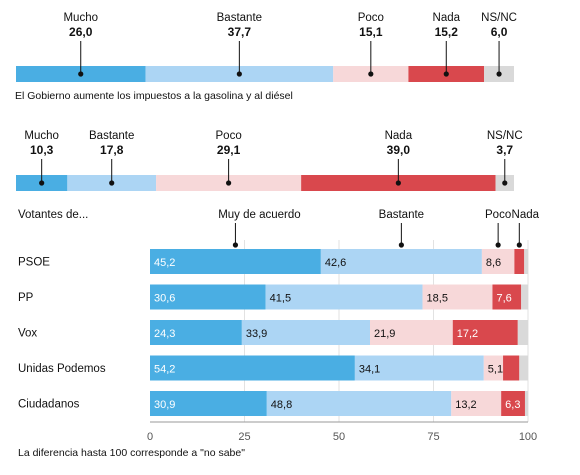 Image resolution: width=580 pixels, height=475 pixels. What do you see at coordinates (419, 368) in the screenshot?
I see `bar-unidas-podemos-bastante` at bounding box center [419, 368].